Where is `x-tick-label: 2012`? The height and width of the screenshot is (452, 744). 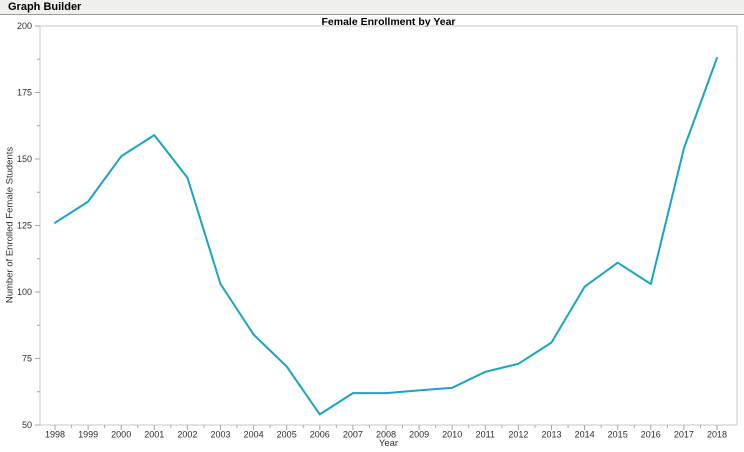
x-tick-label: 2012 is located at coordinates (518, 435).